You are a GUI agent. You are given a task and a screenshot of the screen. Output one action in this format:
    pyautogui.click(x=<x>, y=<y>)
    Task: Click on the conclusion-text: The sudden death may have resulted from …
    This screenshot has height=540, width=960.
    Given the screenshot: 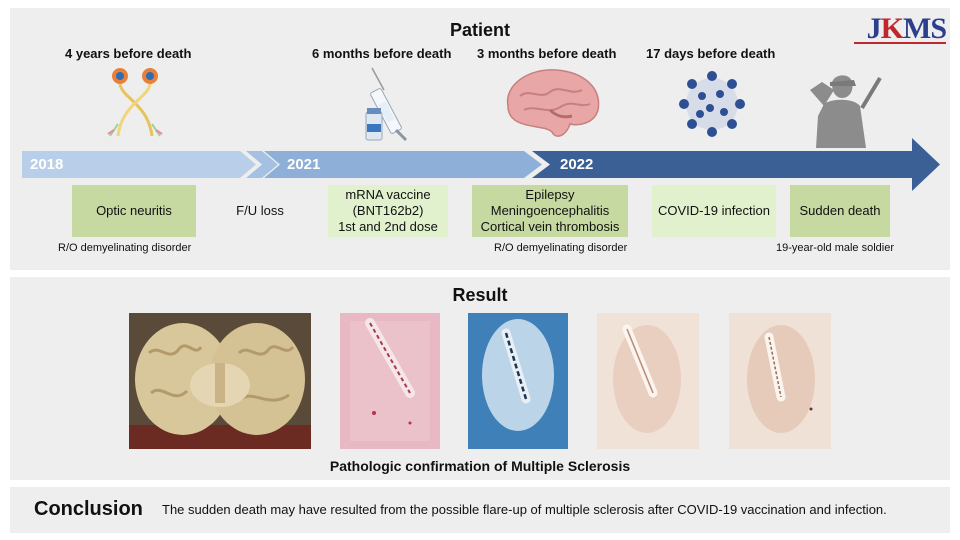 What is the action you would take?
    pyautogui.click(x=524, y=509)
    